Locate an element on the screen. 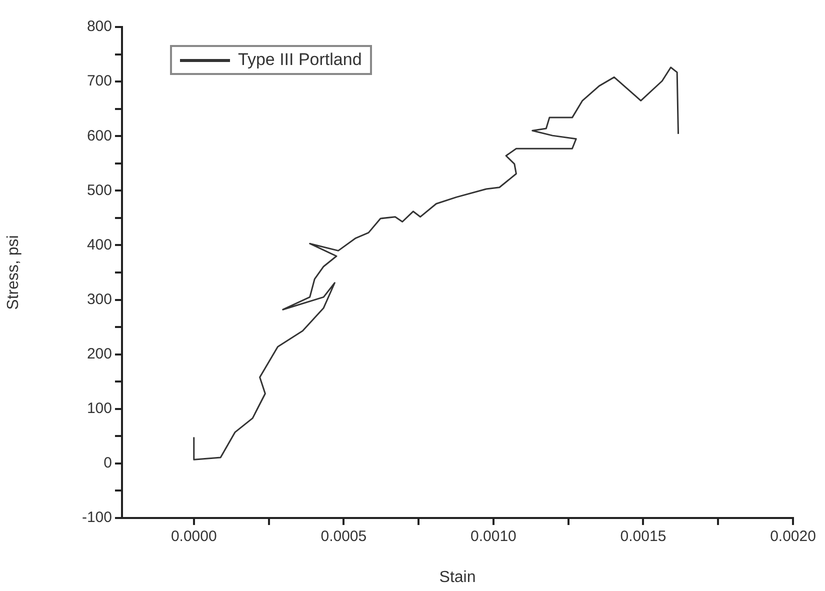  y-tick-label: 400 is located at coordinates (99, 245).